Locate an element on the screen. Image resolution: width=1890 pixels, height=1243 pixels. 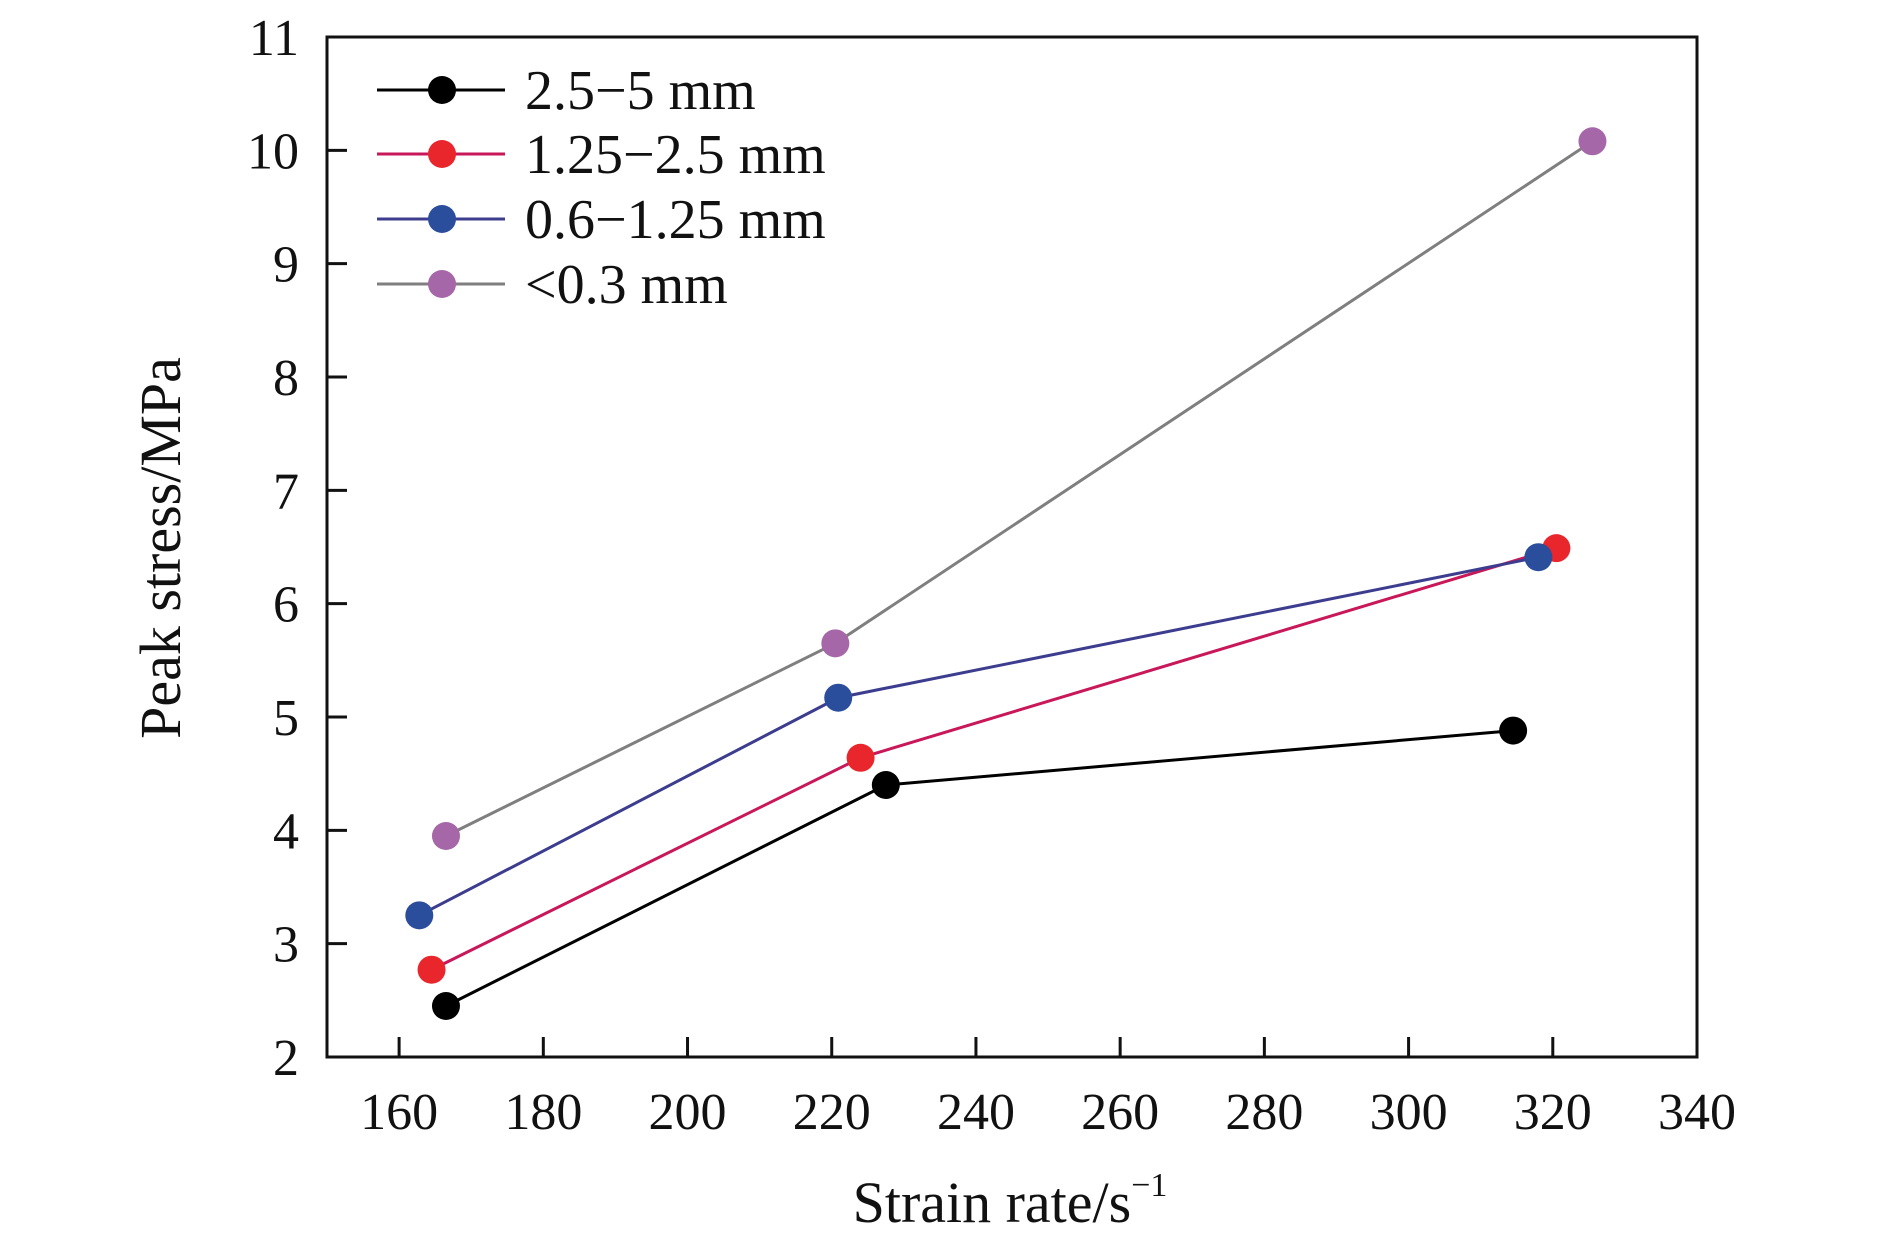
x-tick-label: 200 is located at coordinates (688, 1112).